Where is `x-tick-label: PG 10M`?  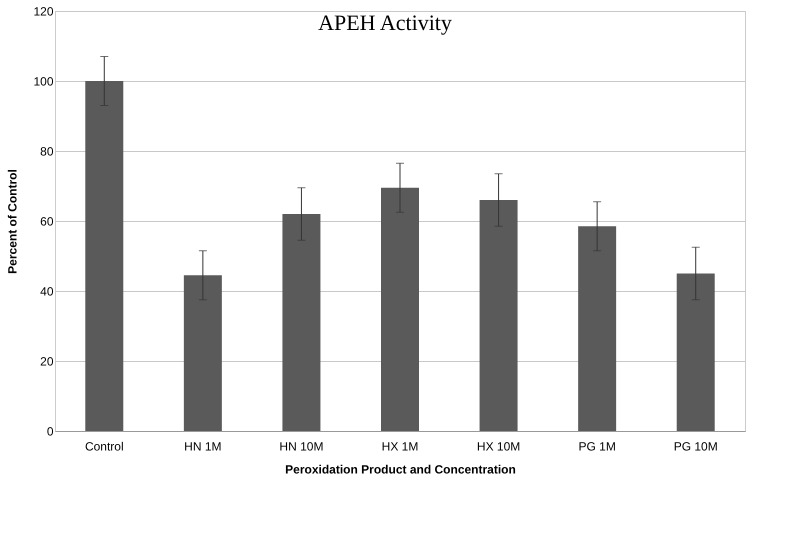
x-tick-label: PG 10M is located at coordinates (696, 447).